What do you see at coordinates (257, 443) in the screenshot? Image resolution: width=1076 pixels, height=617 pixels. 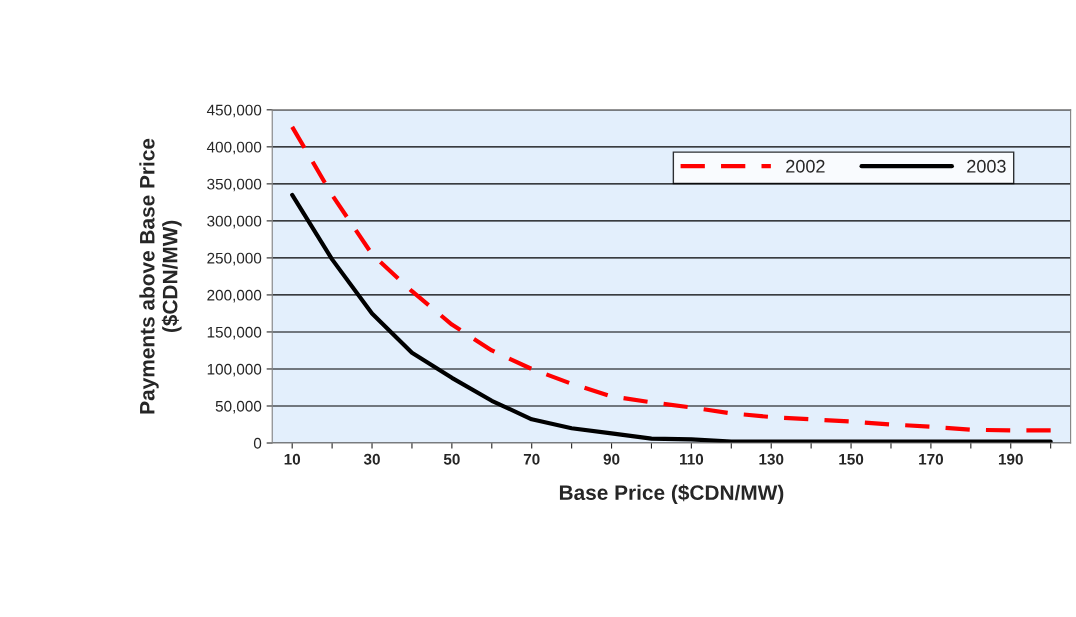 I see `y-tick-label: 0` at bounding box center [257, 443].